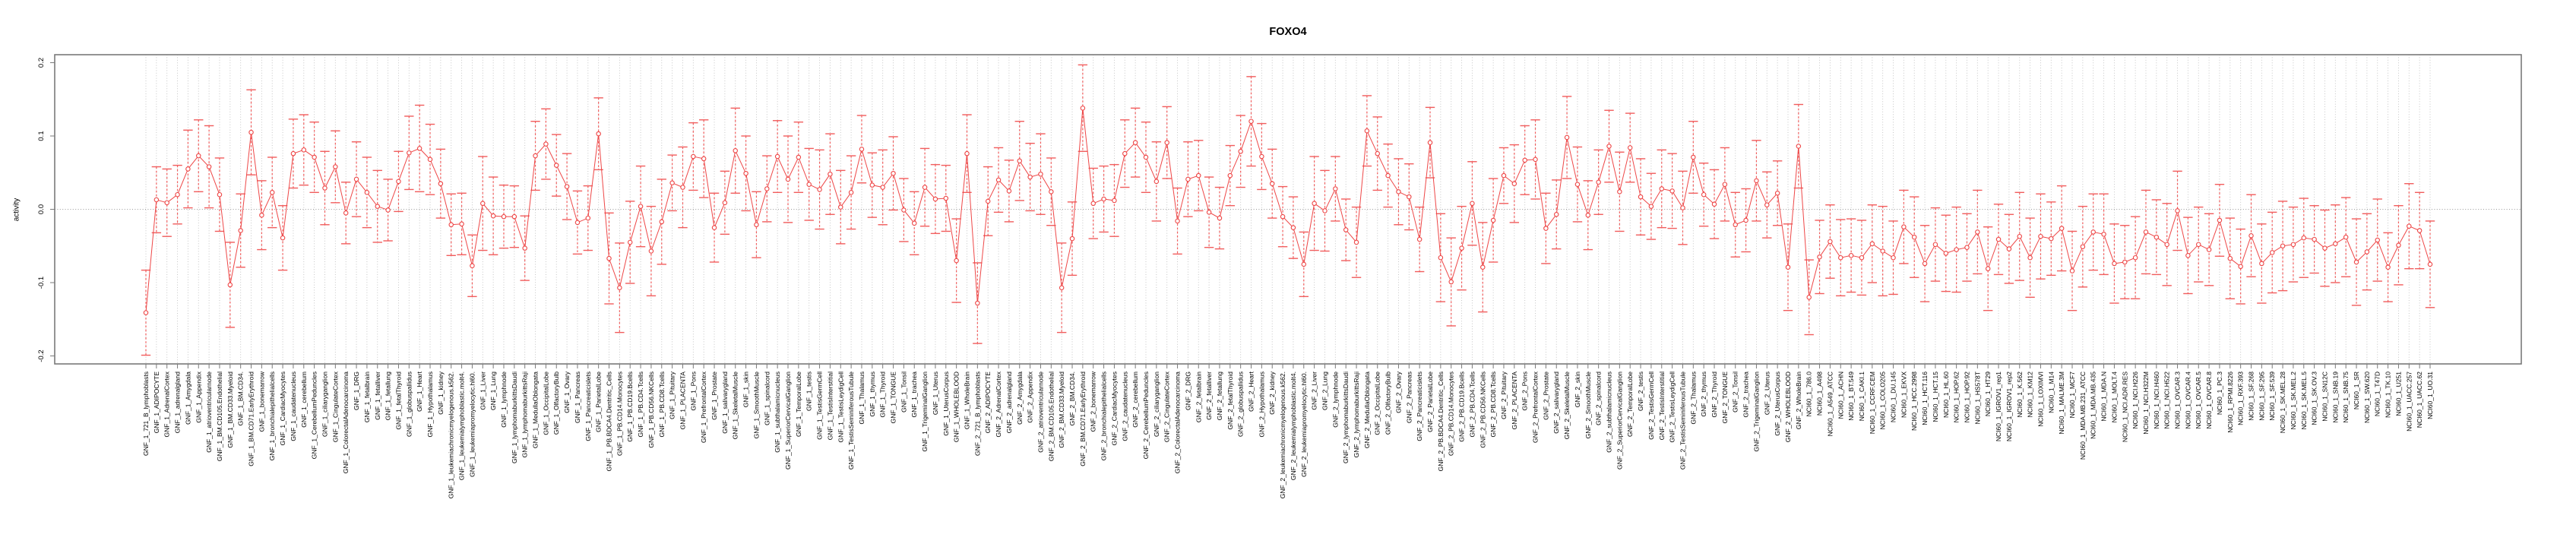 This screenshot has height=547, width=2576. What do you see at coordinates (261, 401) in the screenshot?
I see `x-axis-label: GNF_1_bonemarrow` at bounding box center [261, 401].